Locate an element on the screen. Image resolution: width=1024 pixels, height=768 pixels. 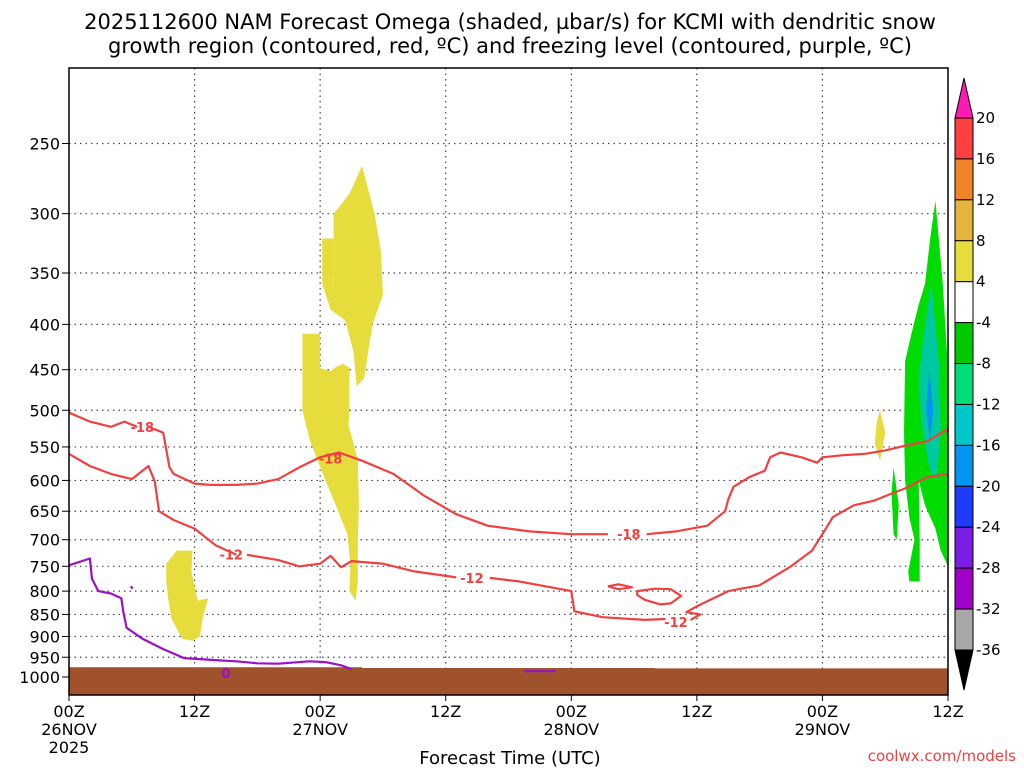
y-tick-label: 500 is located at coordinates (44, 410).